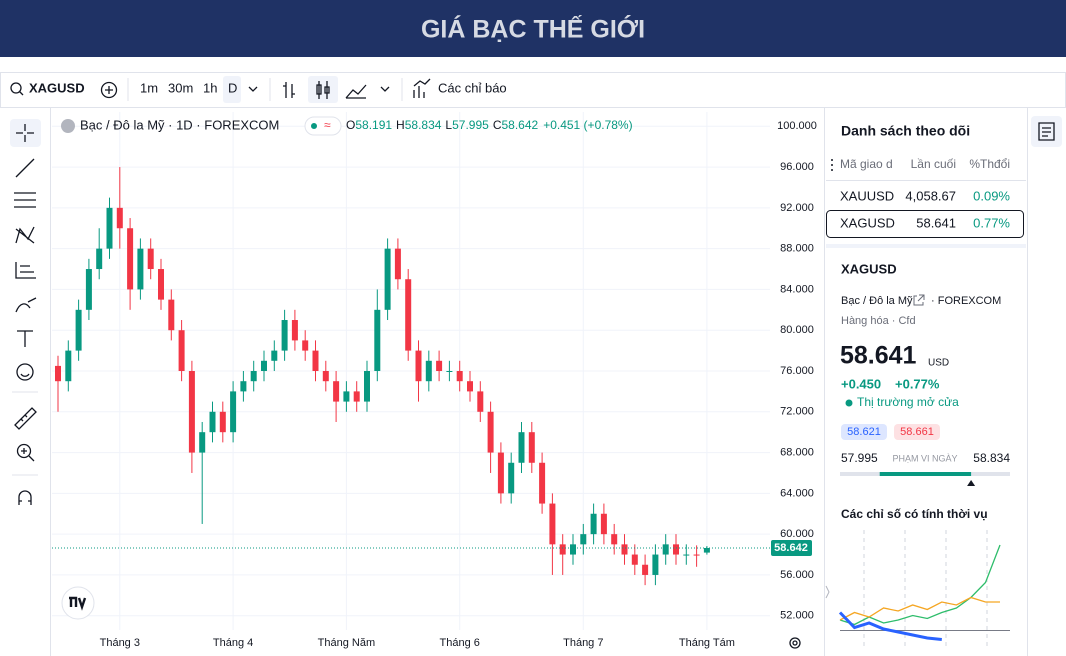 The width and height of the screenshot is (1066, 656). Describe the element at coordinates (867, 222) in the screenshot. I see `watch-symbol: XAGUSD` at that location.